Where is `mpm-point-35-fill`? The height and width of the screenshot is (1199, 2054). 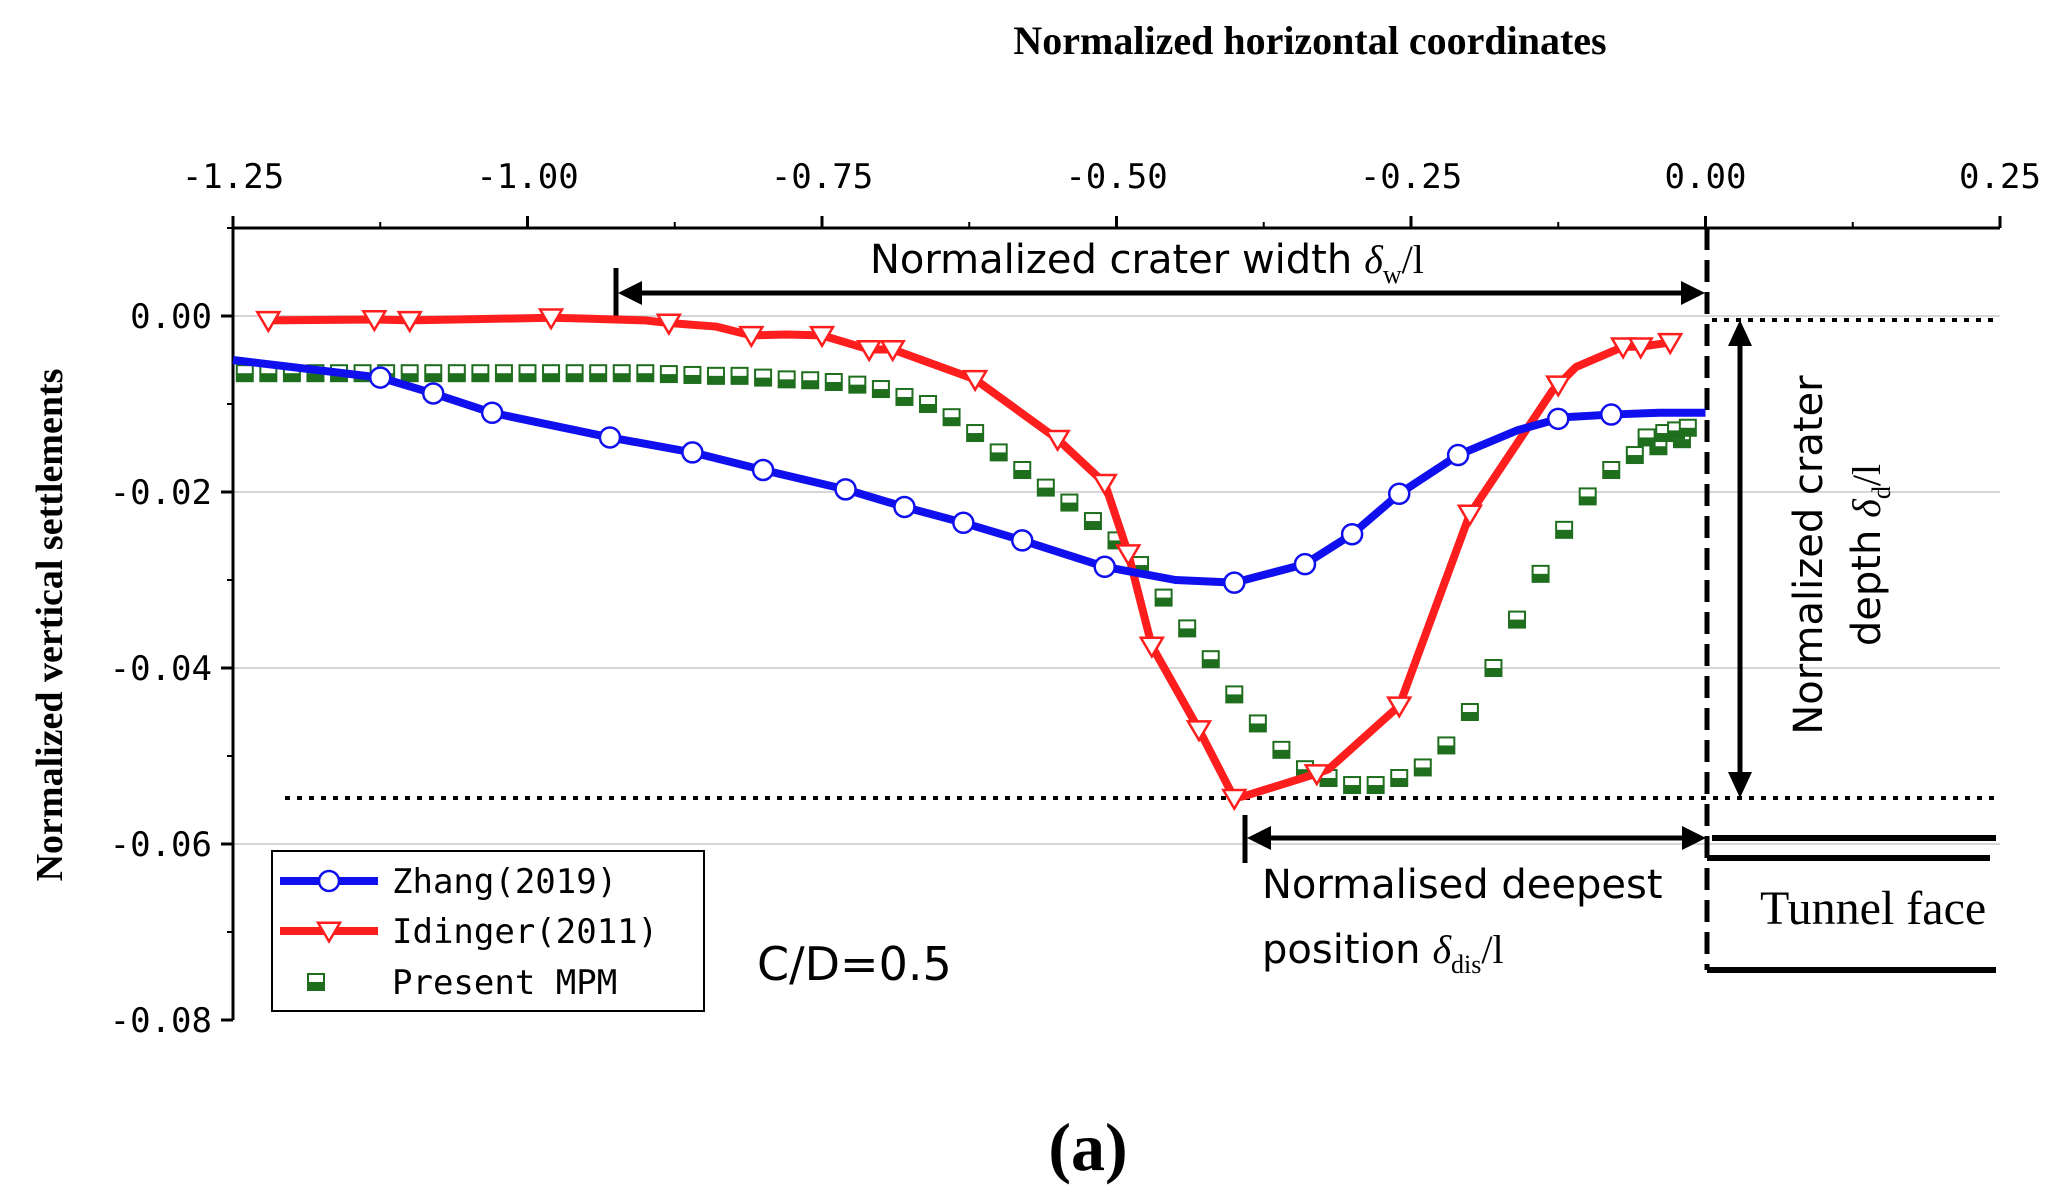
mpm-point-35-fill is located at coordinates (1069, 506).